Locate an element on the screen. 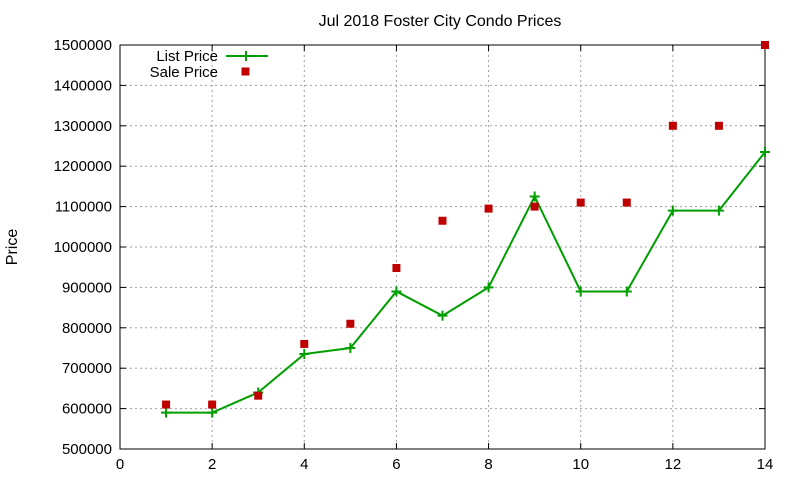 This screenshot has height=485, width=800. y-tick-label: 1200000 is located at coordinates (83, 166).